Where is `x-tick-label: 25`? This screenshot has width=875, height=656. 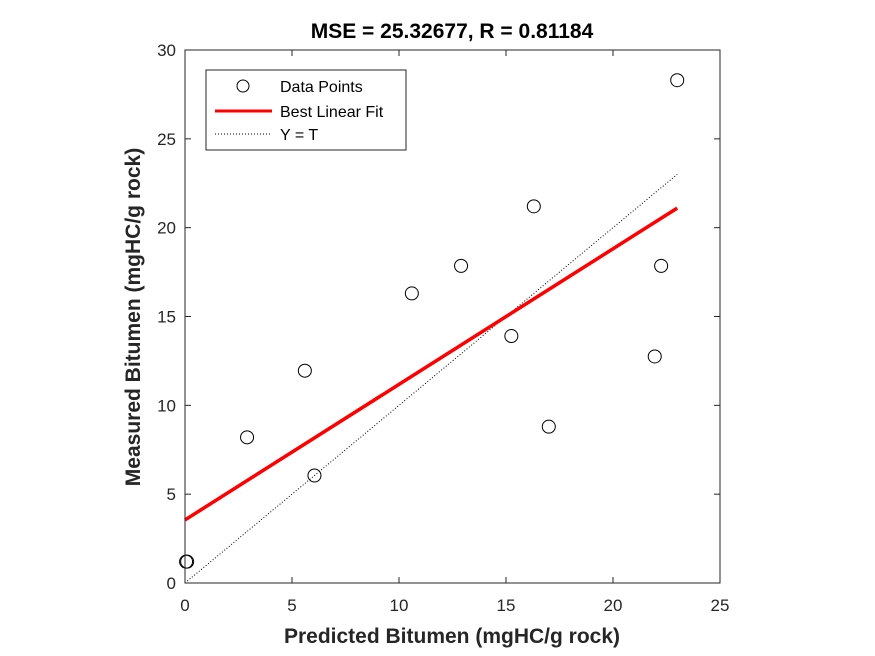 x-tick-label: 25 is located at coordinates (720, 605).